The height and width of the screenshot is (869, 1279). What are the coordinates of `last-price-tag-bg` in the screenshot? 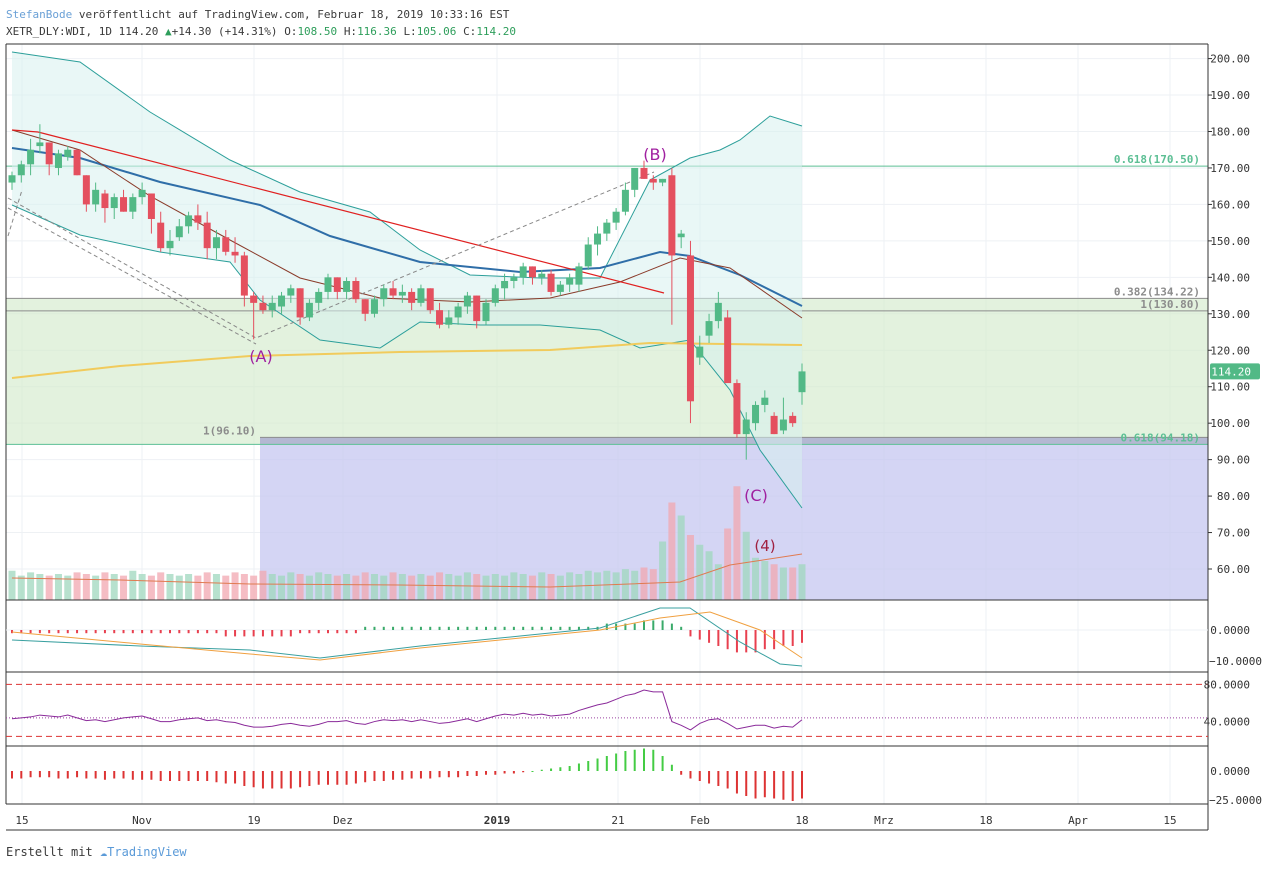 It's located at (1235, 371).